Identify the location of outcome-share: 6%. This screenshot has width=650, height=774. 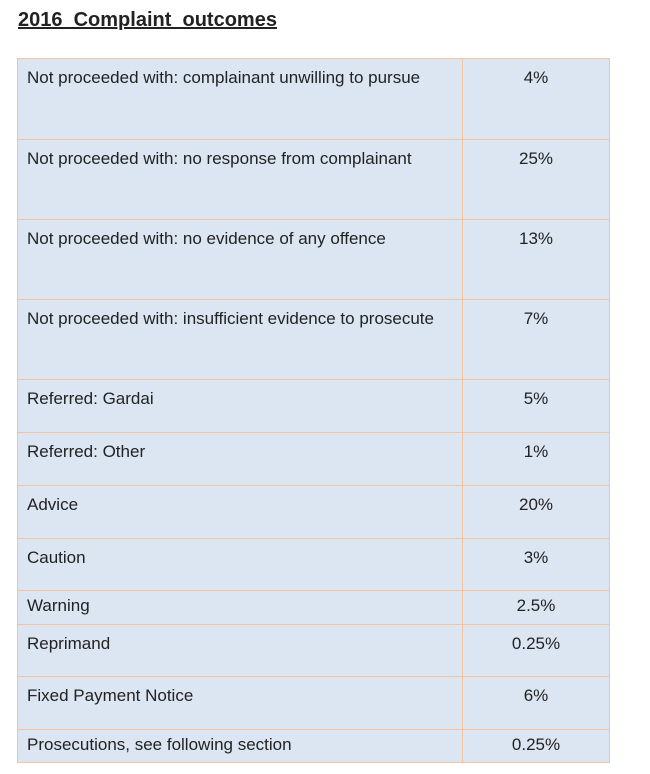
(536, 703).